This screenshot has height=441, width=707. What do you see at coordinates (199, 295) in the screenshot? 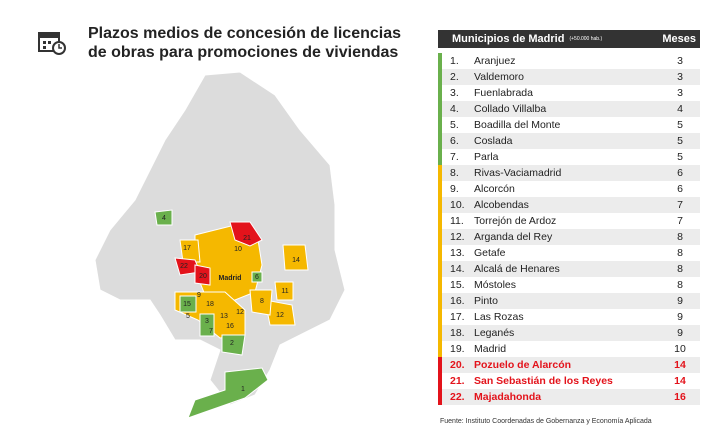
I see `map-label: 9` at bounding box center [199, 295].